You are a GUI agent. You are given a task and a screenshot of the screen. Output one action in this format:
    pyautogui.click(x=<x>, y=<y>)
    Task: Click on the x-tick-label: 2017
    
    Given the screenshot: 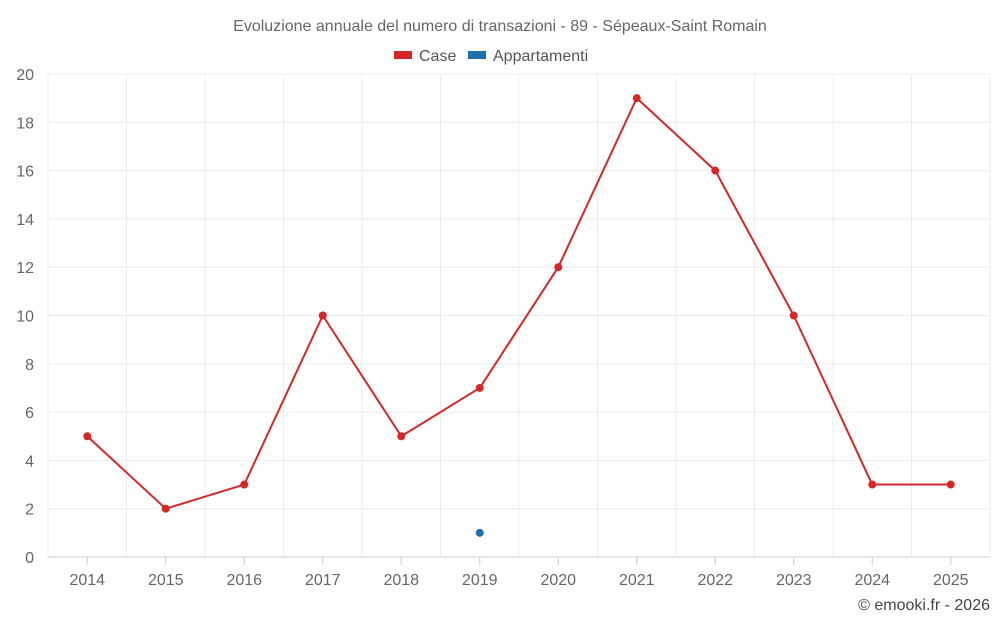 What is the action you would take?
    pyautogui.click(x=323, y=580)
    